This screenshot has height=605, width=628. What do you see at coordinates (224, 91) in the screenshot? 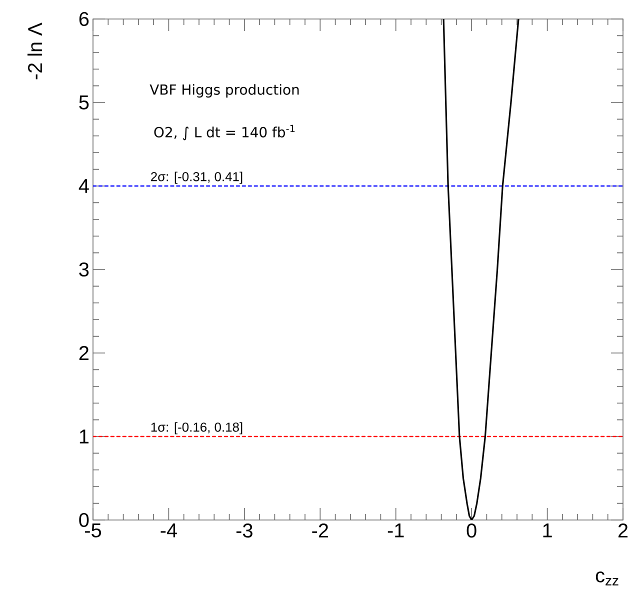
I see `annotation: VBF Higgs production` at bounding box center [224, 91].